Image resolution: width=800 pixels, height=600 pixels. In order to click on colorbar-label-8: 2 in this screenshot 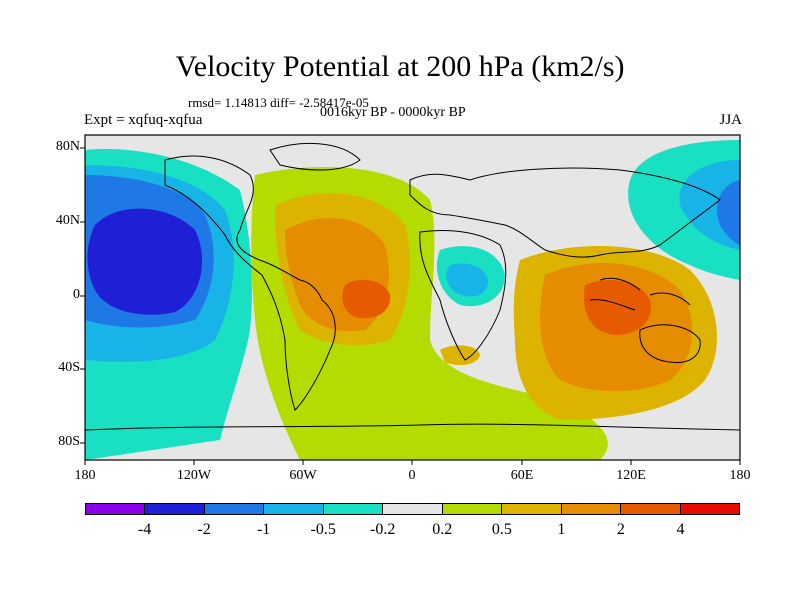, I will do `click(620, 529)`.